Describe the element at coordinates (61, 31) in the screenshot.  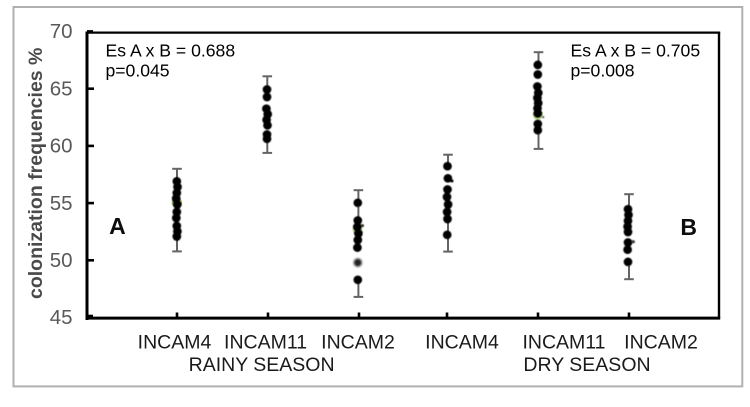
I see `svg-text: 70` at that location.